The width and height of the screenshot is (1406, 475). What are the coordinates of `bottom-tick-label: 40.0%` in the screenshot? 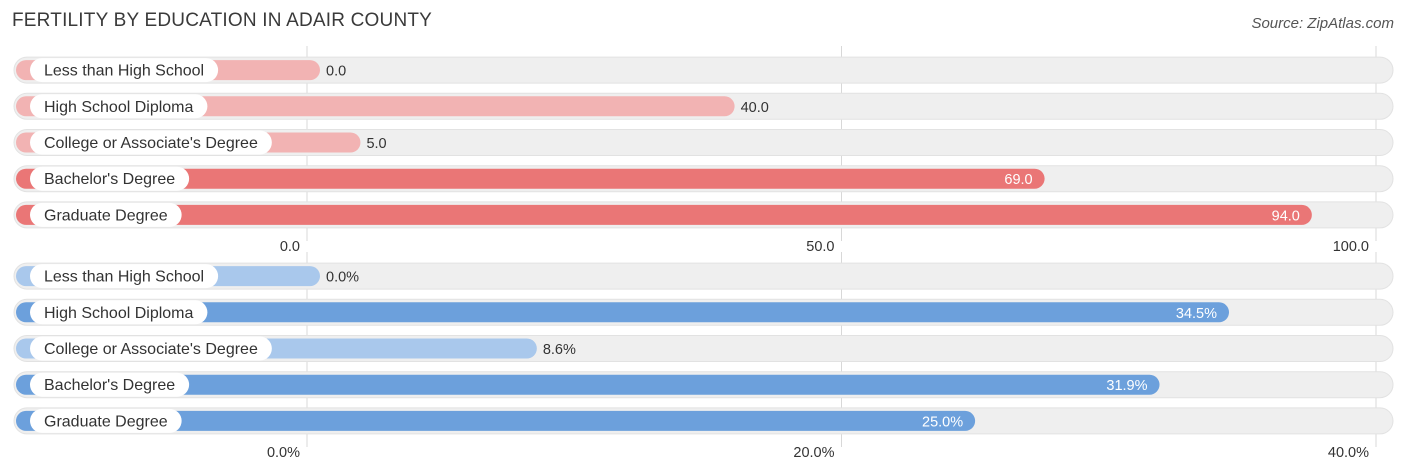 It's located at (1348, 453).